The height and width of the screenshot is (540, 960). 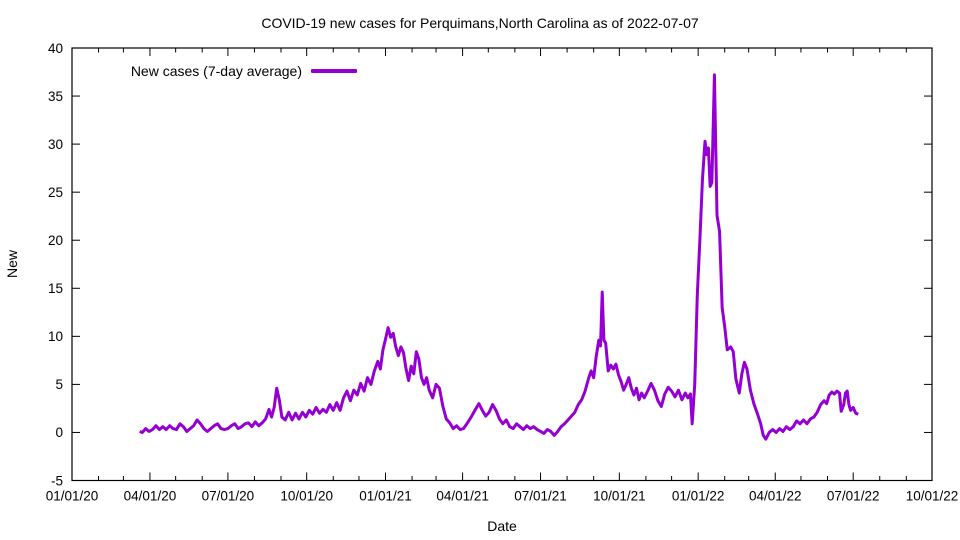 What do you see at coordinates (55, 144) in the screenshot?
I see `y-tick-label: 30` at bounding box center [55, 144].